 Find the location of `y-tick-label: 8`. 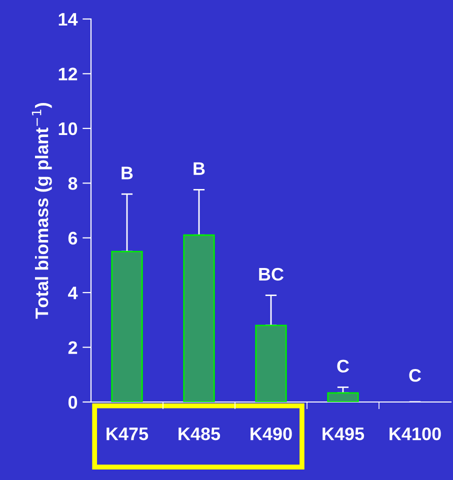

y-tick-label: 8 is located at coordinates (73, 183).